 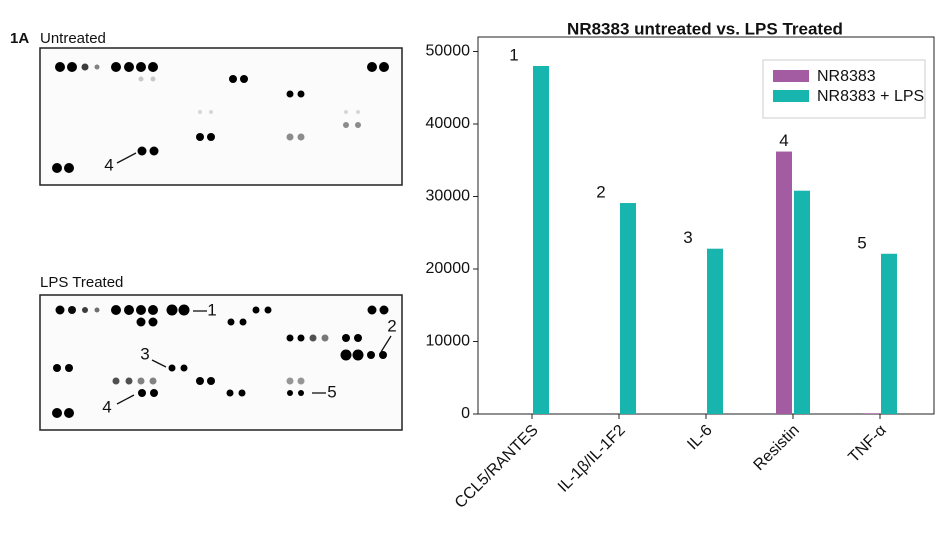 What do you see at coordinates (687, 237) in the screenshot?
I see `bar-annotation: 3` at bounding box center [687, 237].